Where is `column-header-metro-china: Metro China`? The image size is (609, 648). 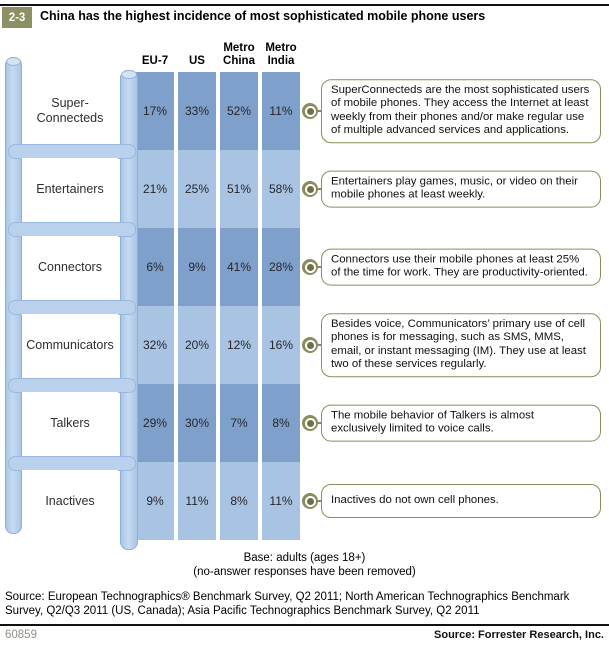 column-header-metro-china: Metro China is located at coordinates (239, 54).